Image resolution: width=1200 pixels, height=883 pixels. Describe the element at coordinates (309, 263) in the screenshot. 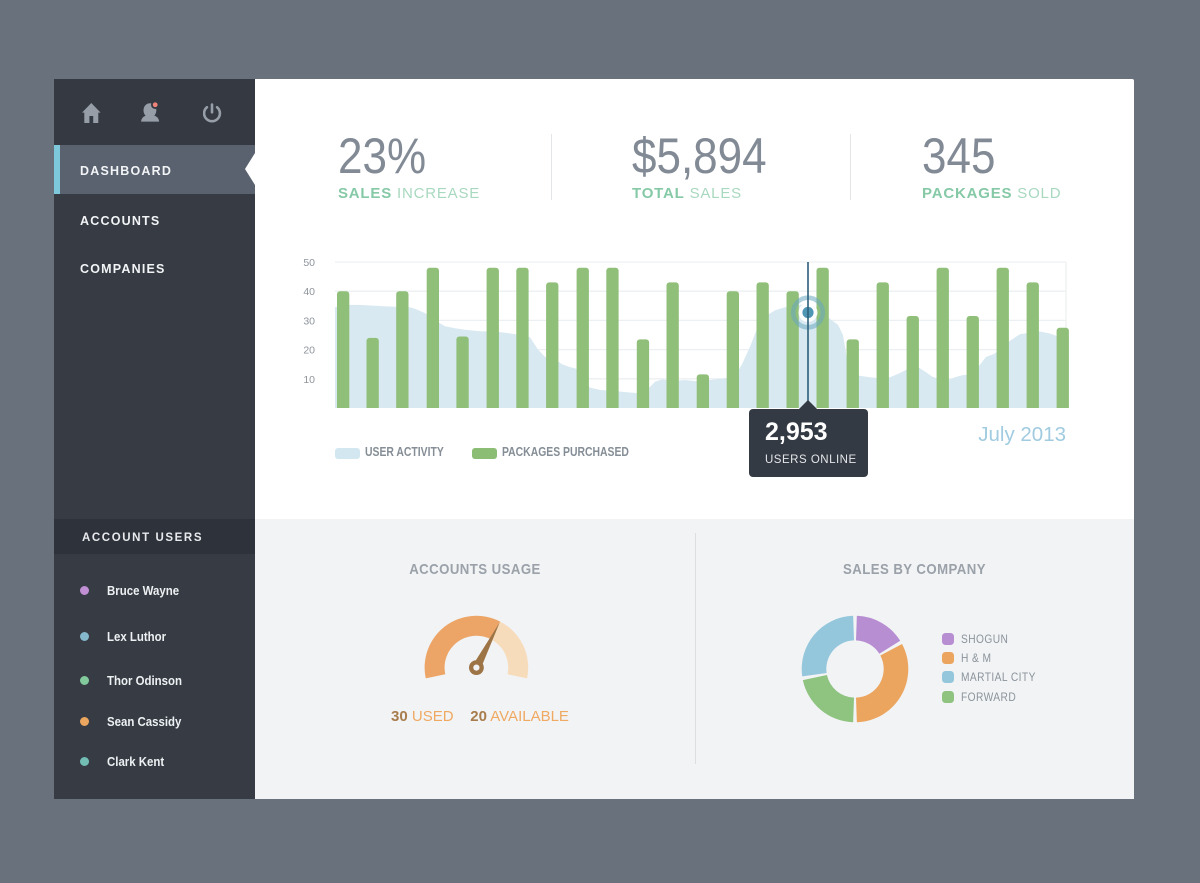

I see `svg-text: 50` at that location.